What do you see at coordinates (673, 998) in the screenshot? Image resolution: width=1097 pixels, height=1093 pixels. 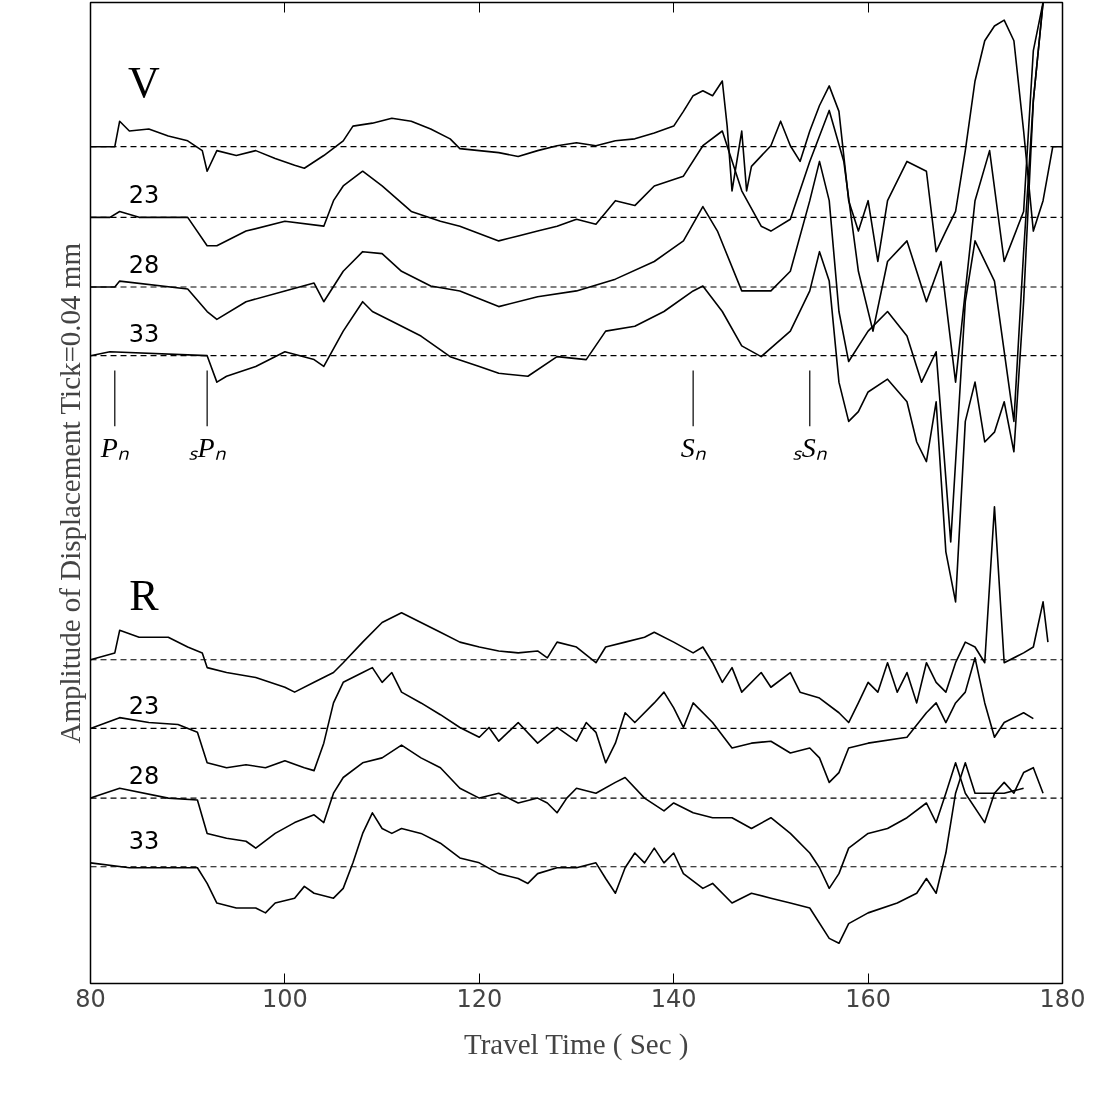 I see `x-tick-label: 140` at bounding box center [673, 998].